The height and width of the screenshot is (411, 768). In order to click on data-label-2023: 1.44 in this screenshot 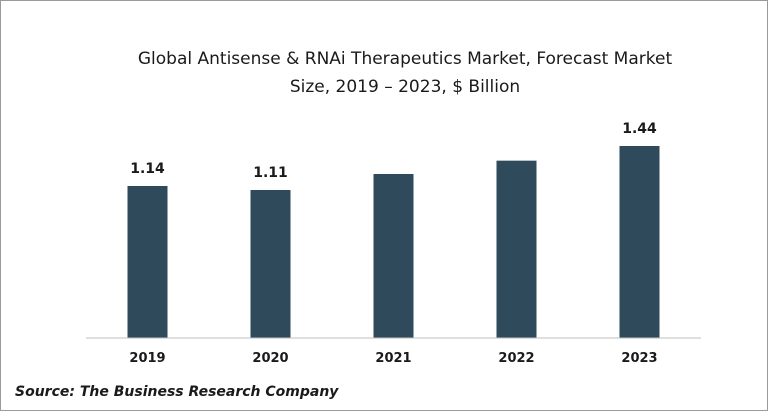, I will do `click(639, 129)`.